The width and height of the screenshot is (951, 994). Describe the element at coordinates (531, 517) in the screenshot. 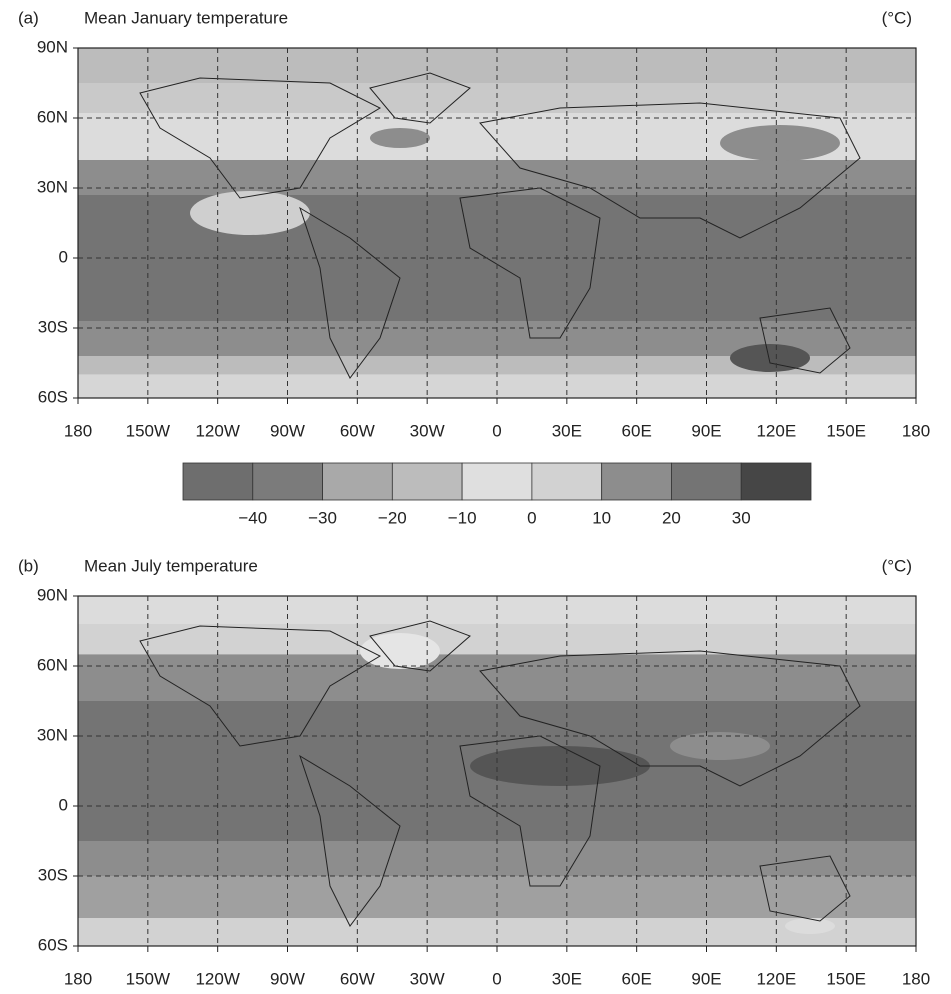

I see `colorbar-label: 0` at that location.